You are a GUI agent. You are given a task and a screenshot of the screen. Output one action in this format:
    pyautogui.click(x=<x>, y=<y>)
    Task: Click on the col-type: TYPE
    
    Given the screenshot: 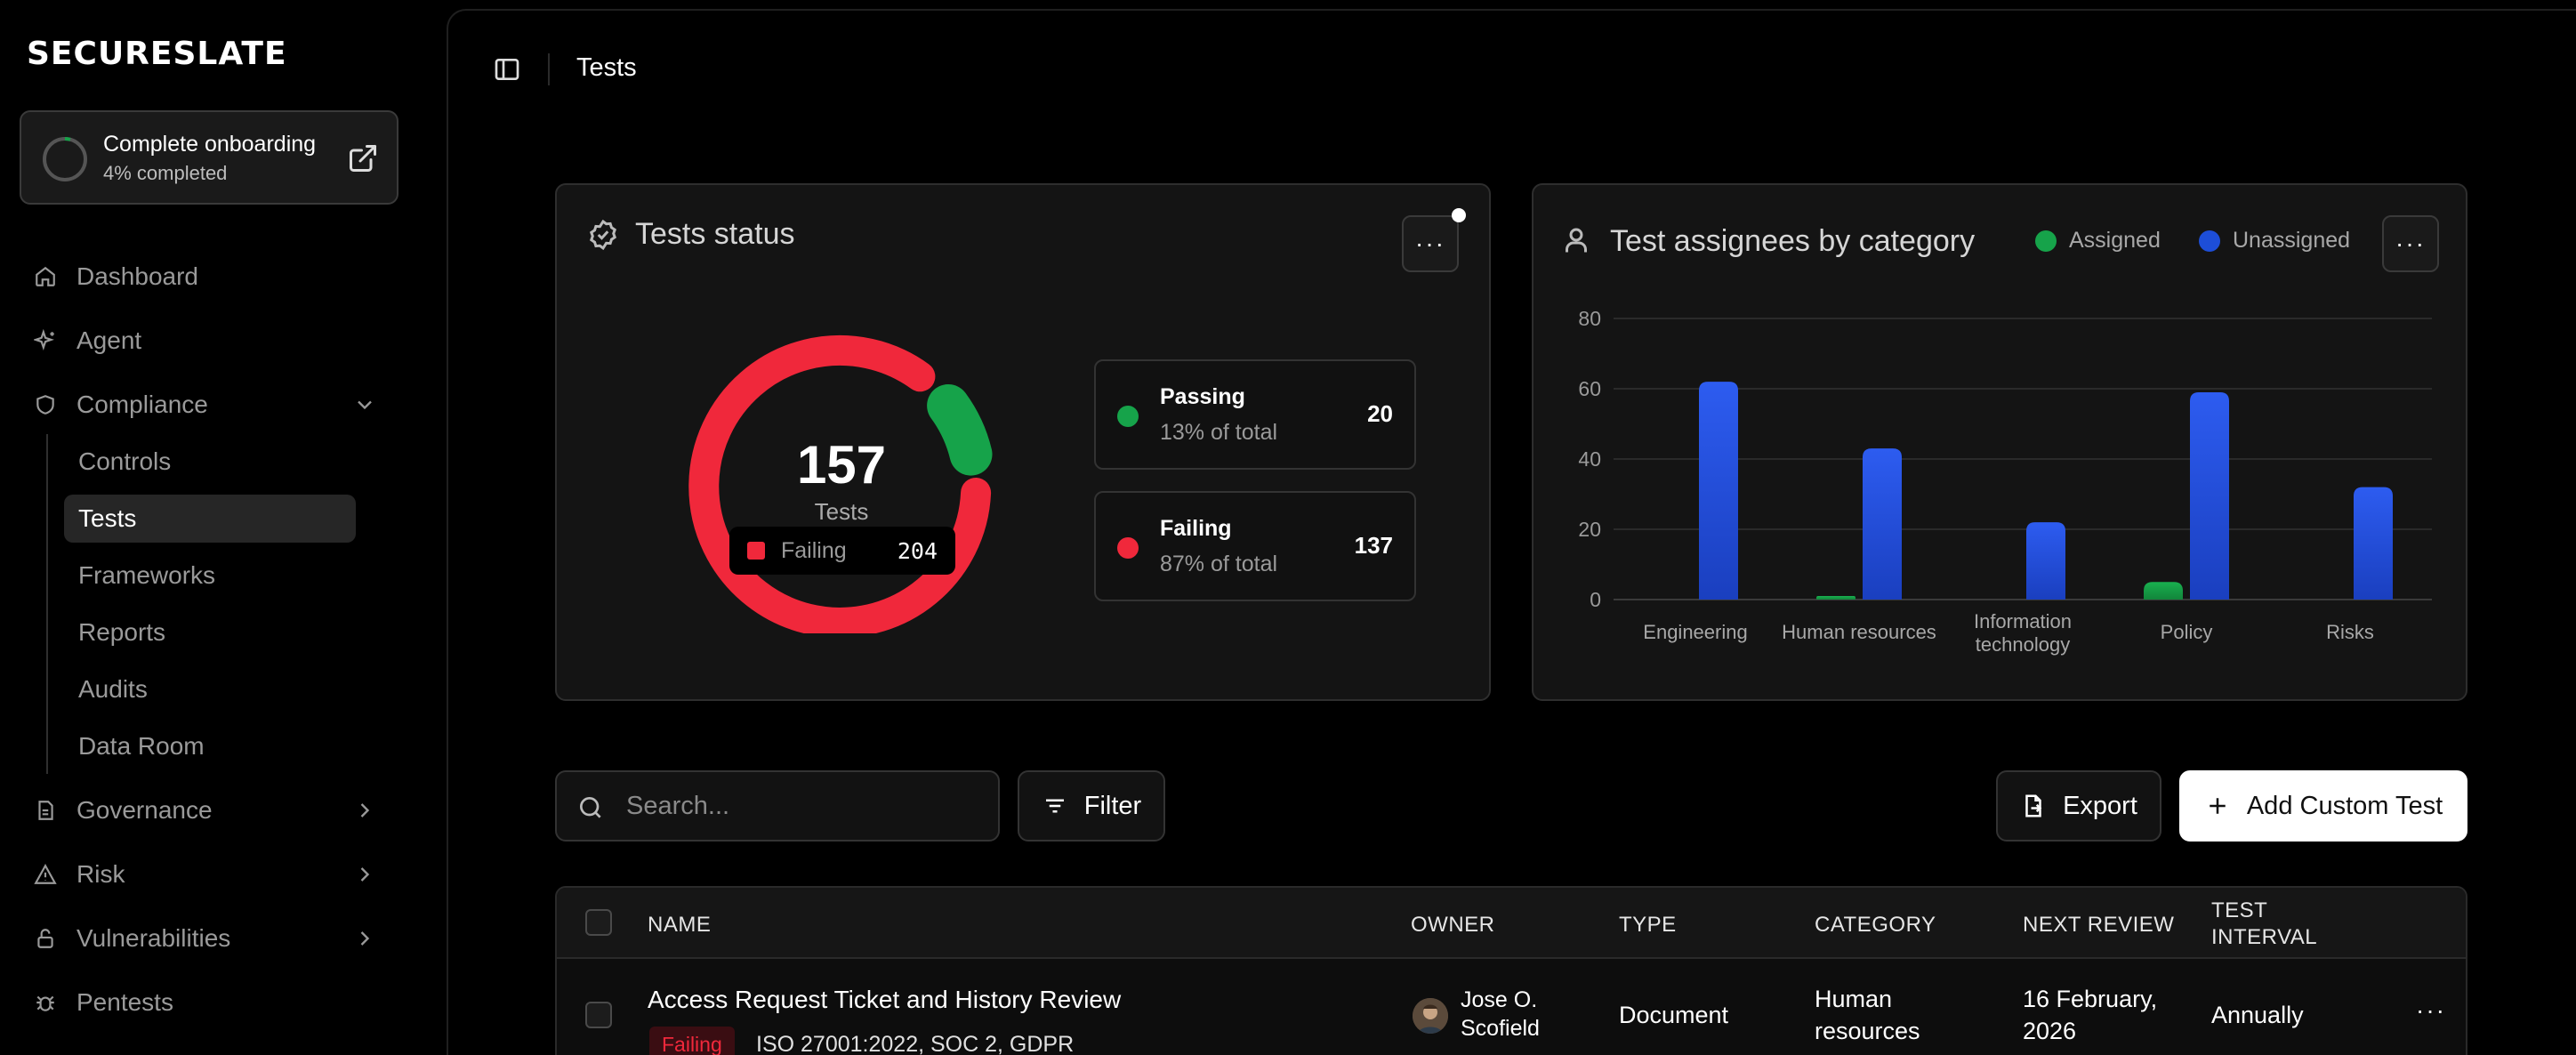 What is the action you would take?
    pyautogui.click(x=1648, y=925)
    